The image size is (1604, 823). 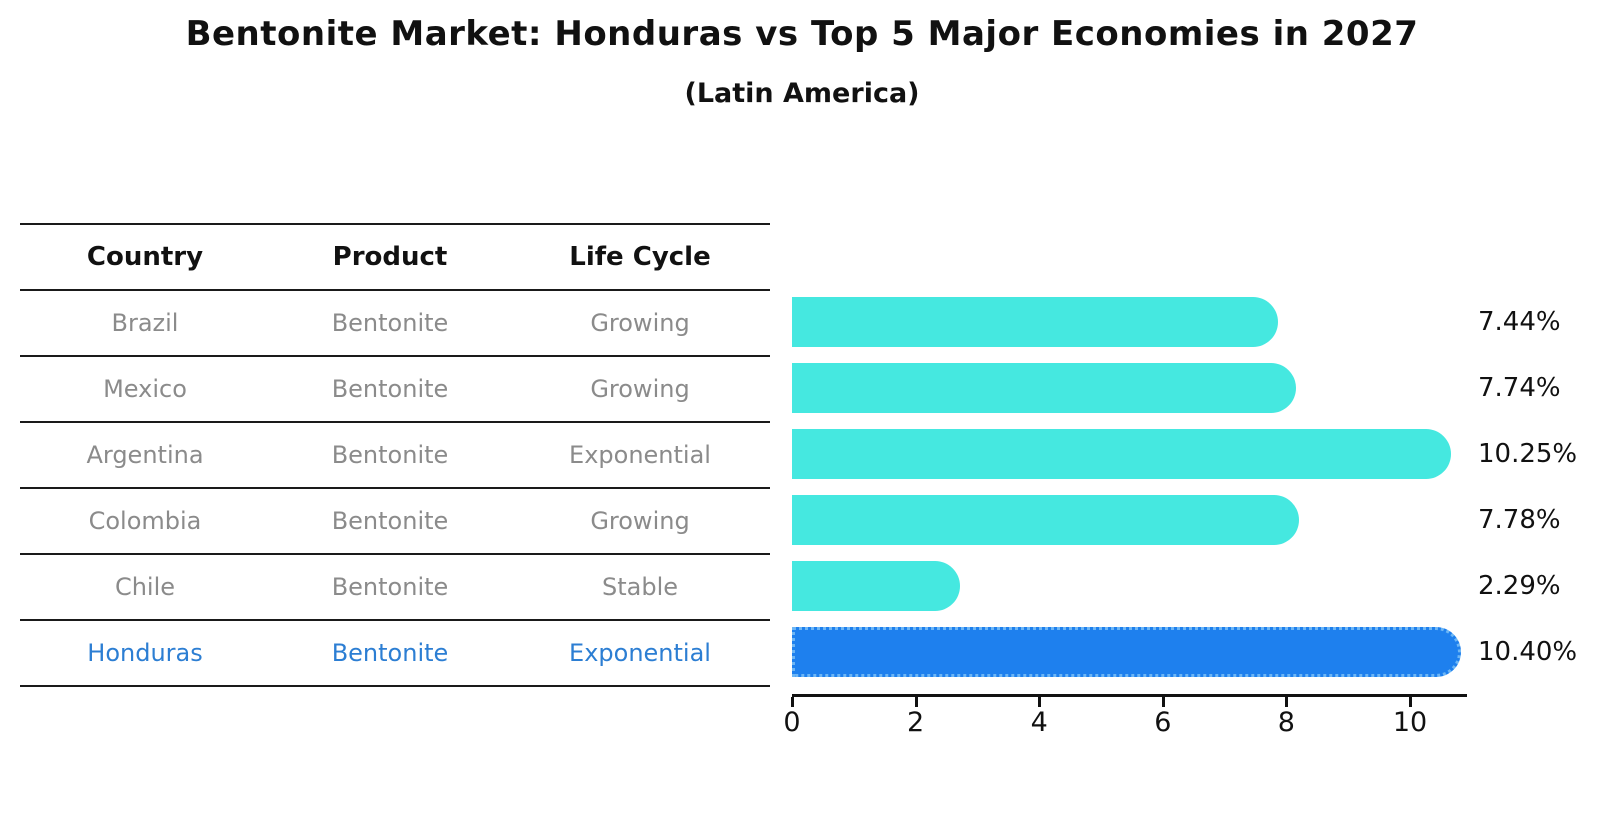 What do you see at coordinates (640, 587) in the screenshot?
I see `cell-life-cycle: Stable` at bounding box center [640, 587].